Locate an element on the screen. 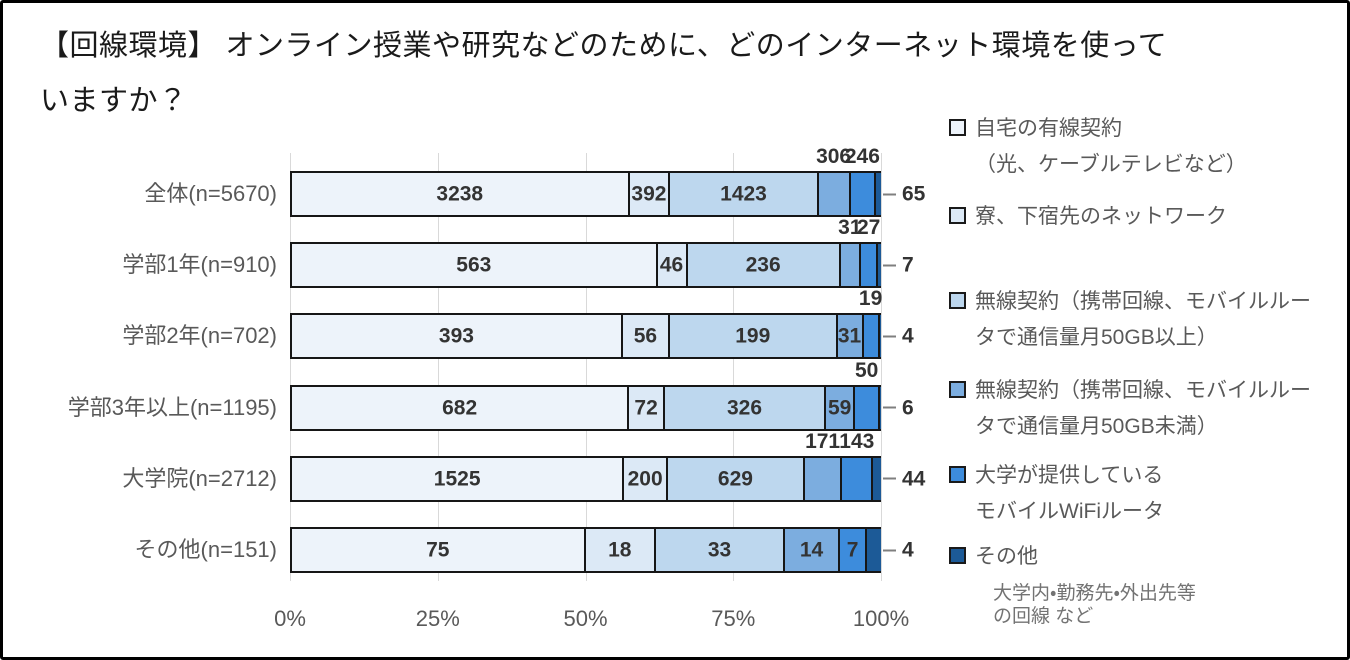 This screenshot has width=1350, height=660. segment-value-label: 27 is located at coordinates (868, 228).